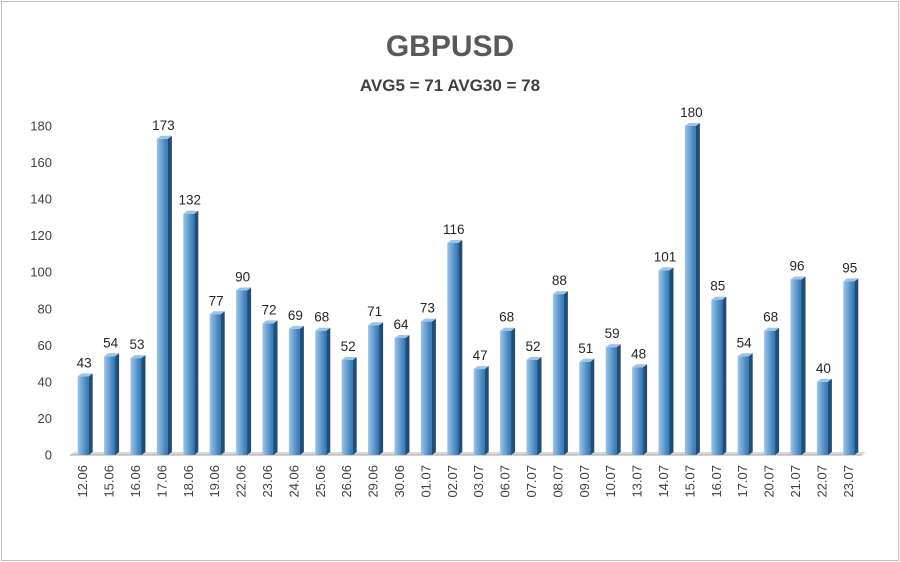 The height and width of the screenshot is (562, 900). I want to click on data-label: 48, so click(638, 353).